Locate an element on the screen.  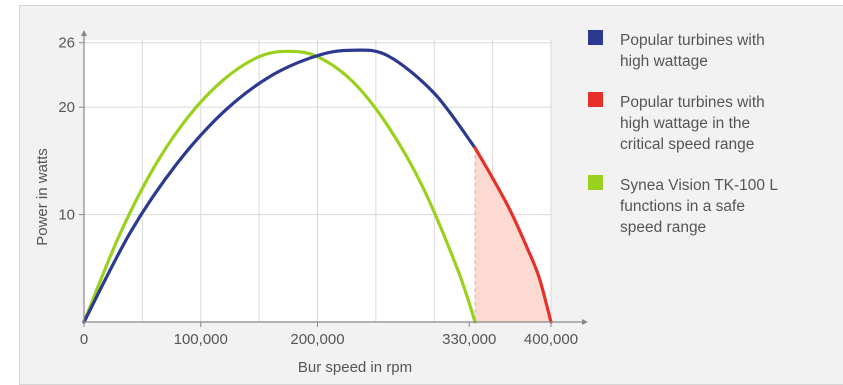
legend-label-green-1: Synea Vision TK-100 L is located at coordinates (699, 185).